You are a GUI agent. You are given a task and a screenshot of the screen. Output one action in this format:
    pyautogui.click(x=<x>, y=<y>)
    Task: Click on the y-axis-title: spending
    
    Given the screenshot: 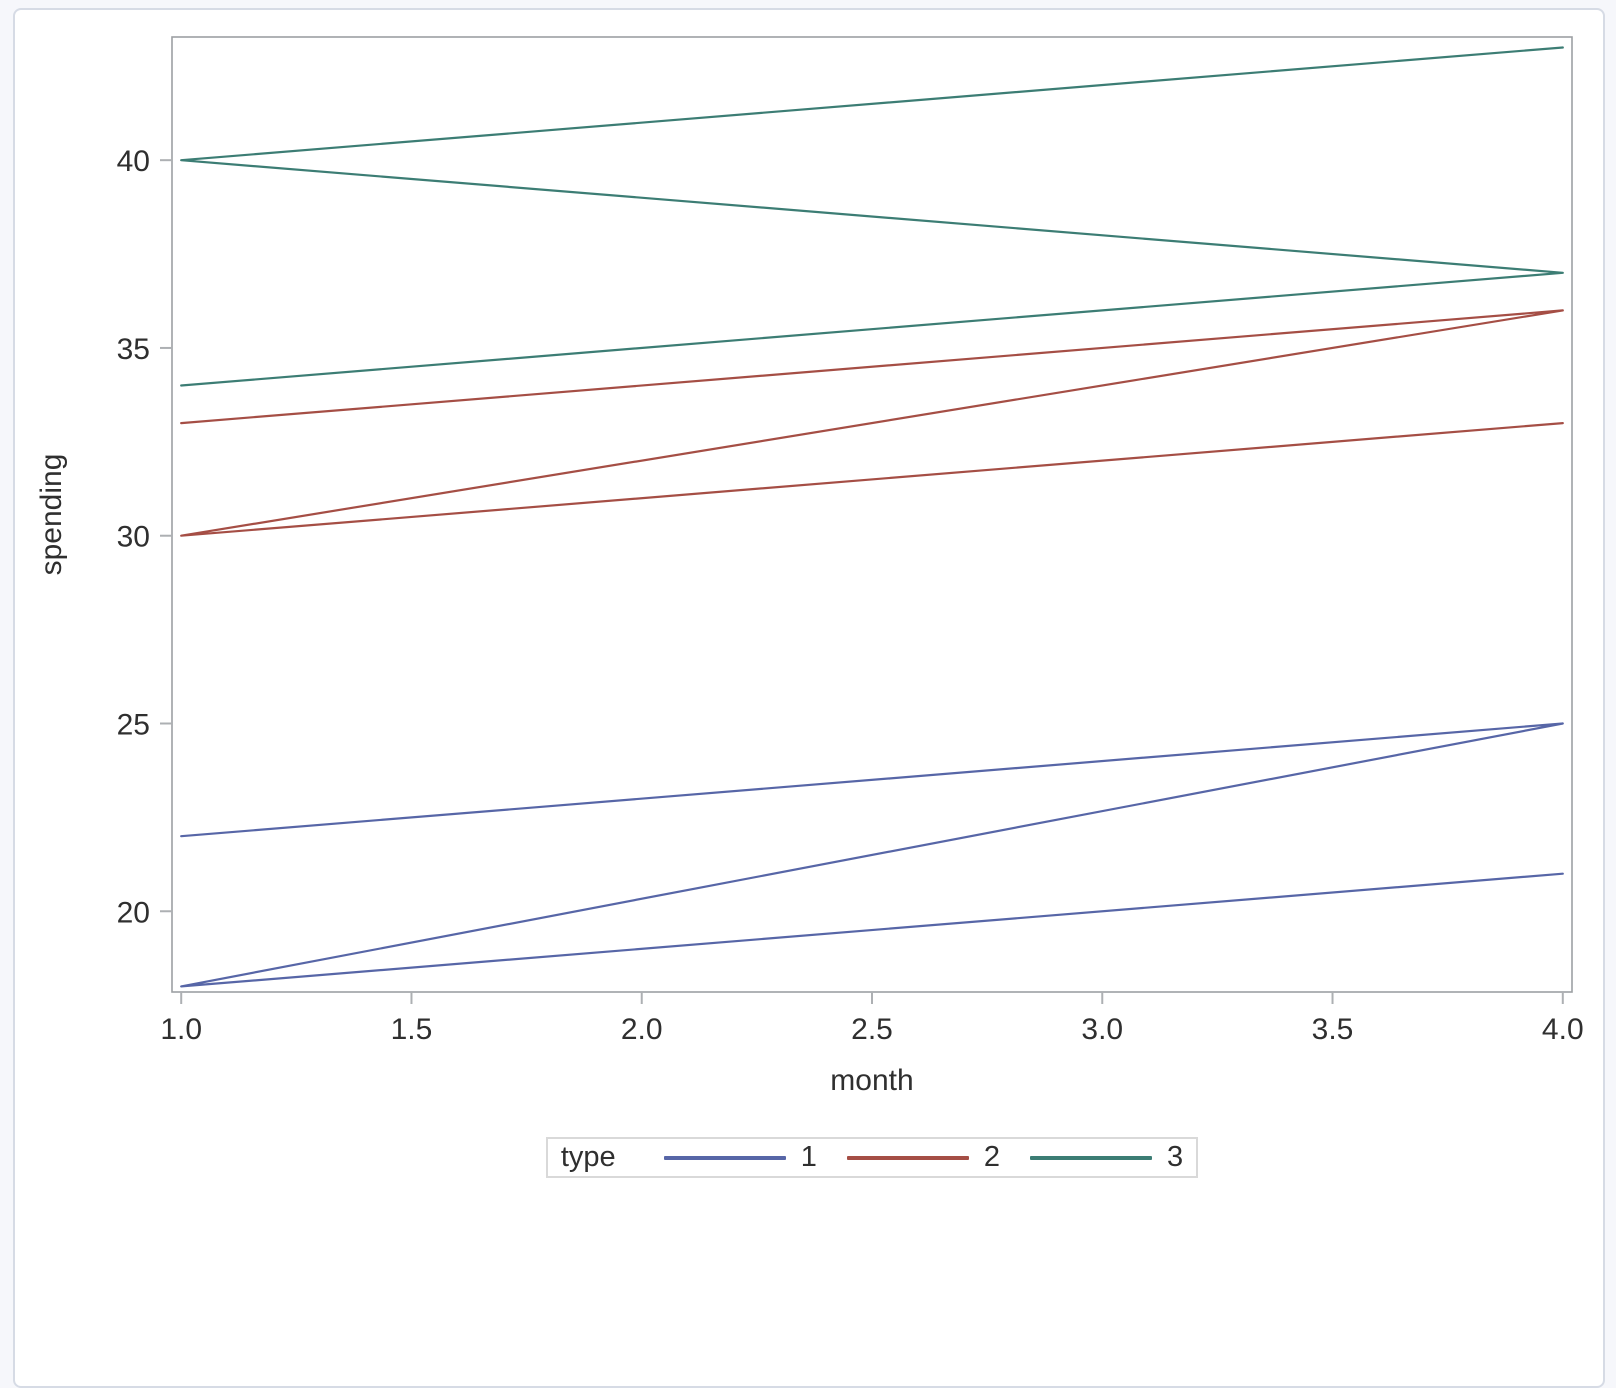 What is the action you would take?
    pyautogui.click(x=51, y=515)
    